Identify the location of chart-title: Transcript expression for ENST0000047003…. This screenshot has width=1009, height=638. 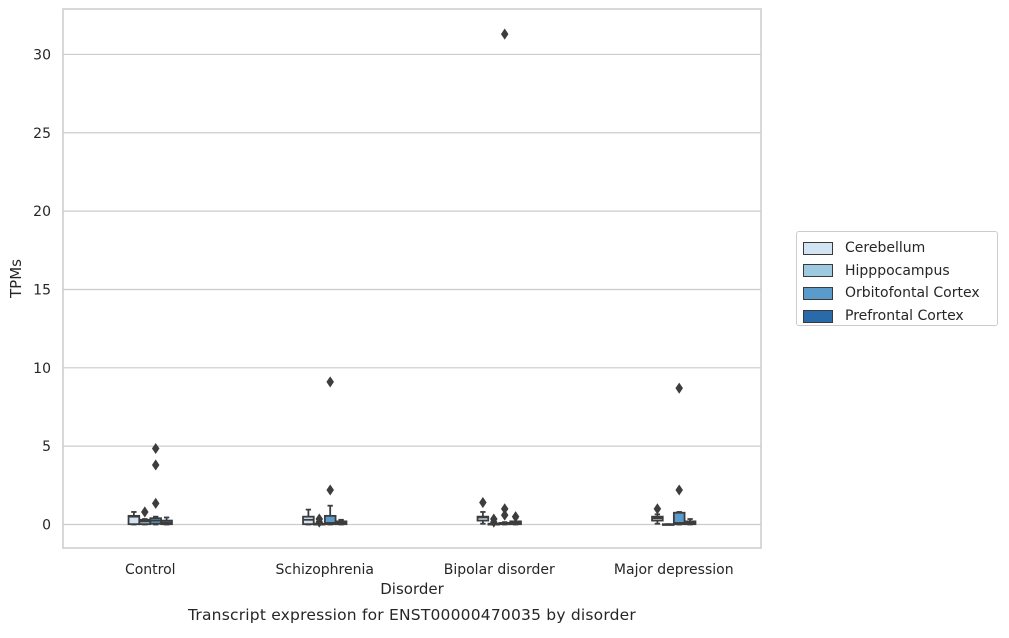
(412, 615).